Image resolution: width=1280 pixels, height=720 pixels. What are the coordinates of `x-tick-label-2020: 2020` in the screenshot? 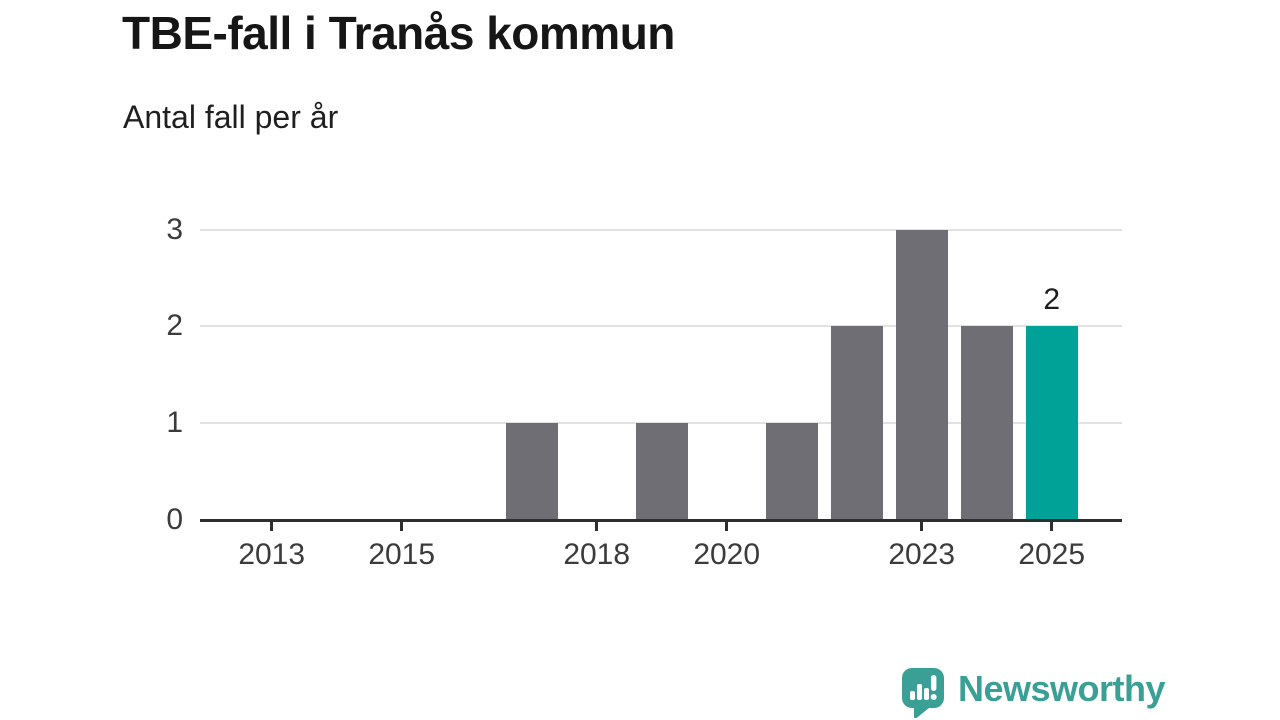 It's located at (727, 554).